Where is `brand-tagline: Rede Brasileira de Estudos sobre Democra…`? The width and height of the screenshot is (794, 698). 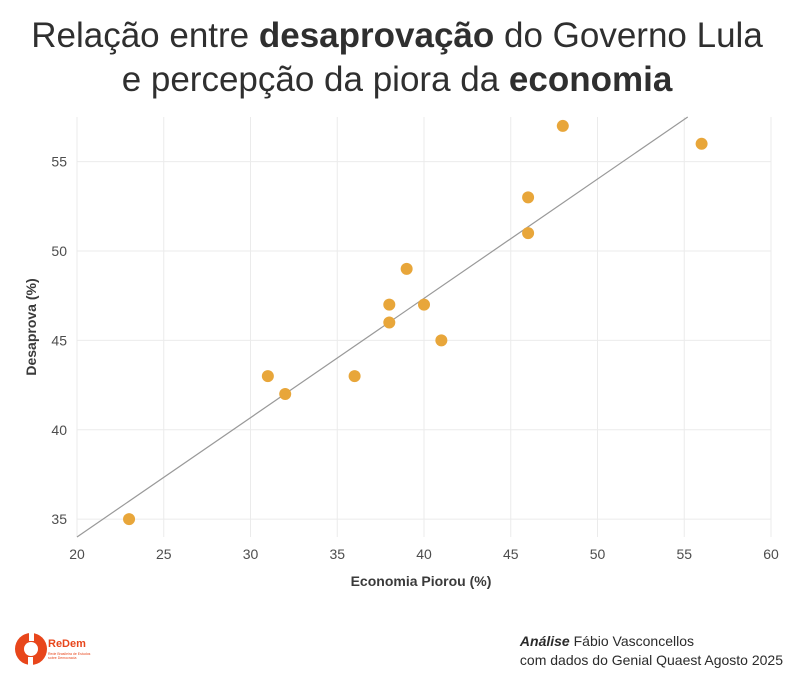
brand-tagline: Rede Brasileira de Estudos sobre Democra… is located at coordinates (69, 656).